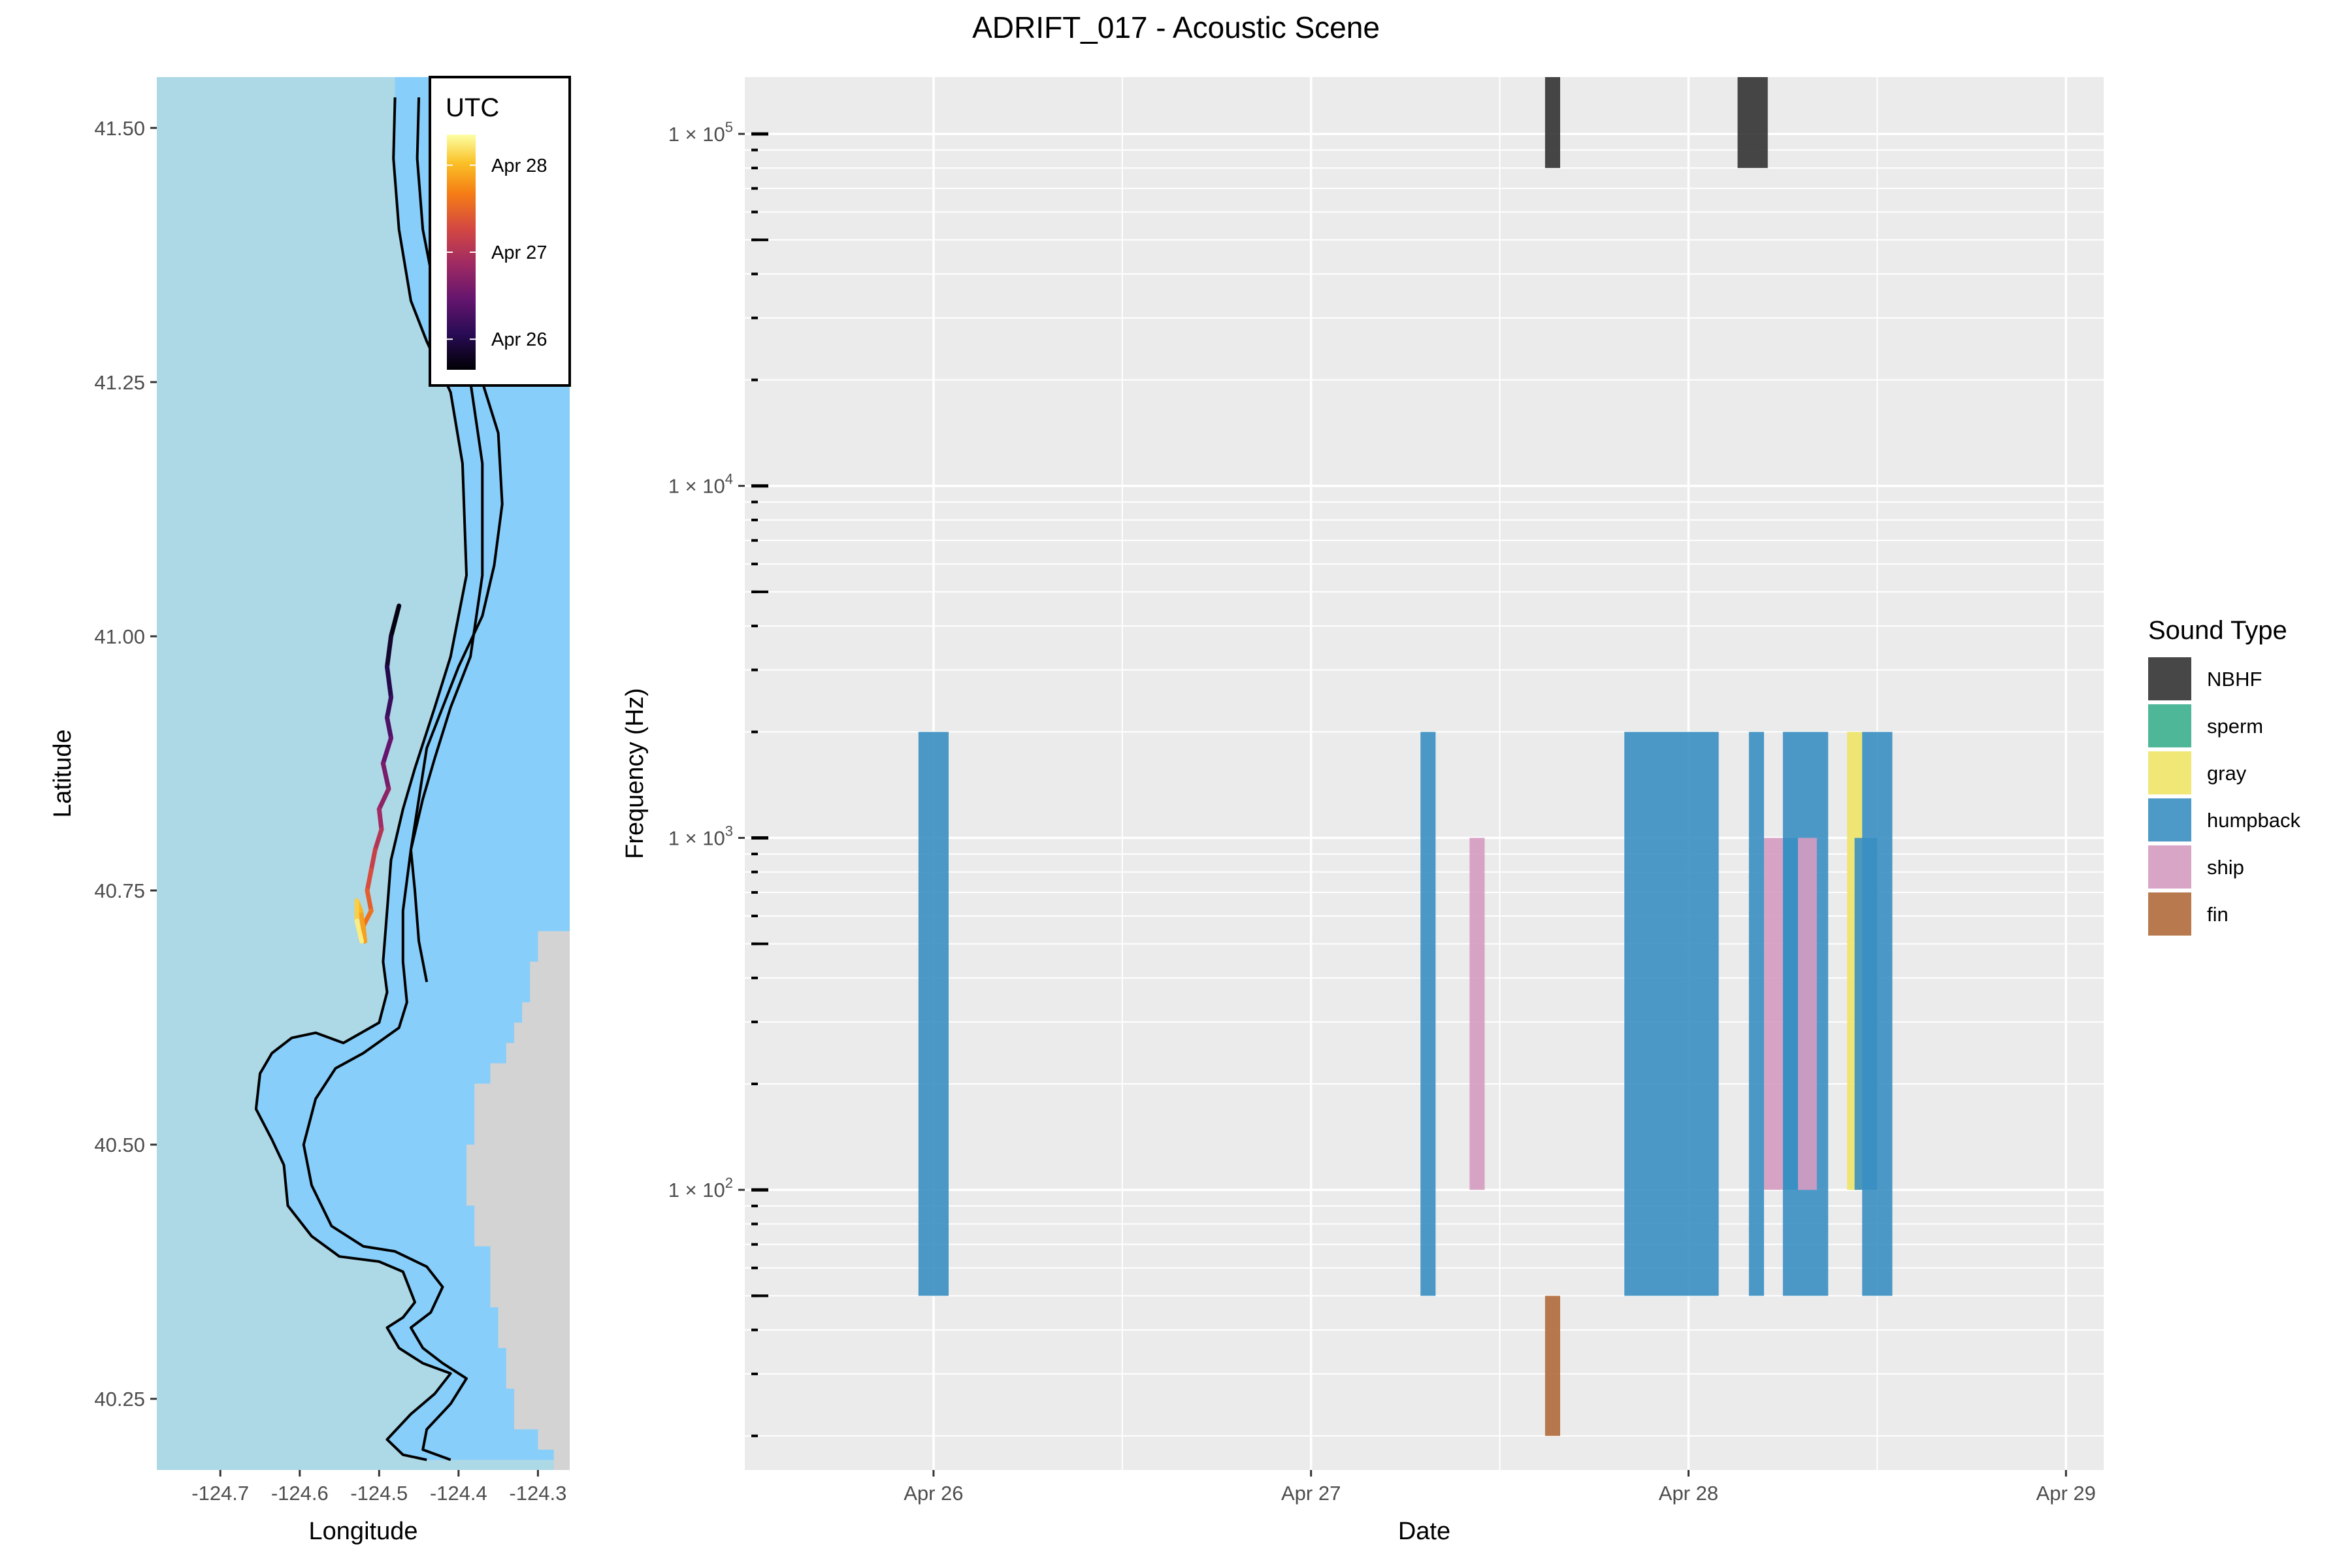 Image resolution: width=2352 pixels, height=1568 pixels. Describe the element at coordinates (933, 1493) in the screenshot. I see `spec-x-tick-label: Apr 26` at that location.